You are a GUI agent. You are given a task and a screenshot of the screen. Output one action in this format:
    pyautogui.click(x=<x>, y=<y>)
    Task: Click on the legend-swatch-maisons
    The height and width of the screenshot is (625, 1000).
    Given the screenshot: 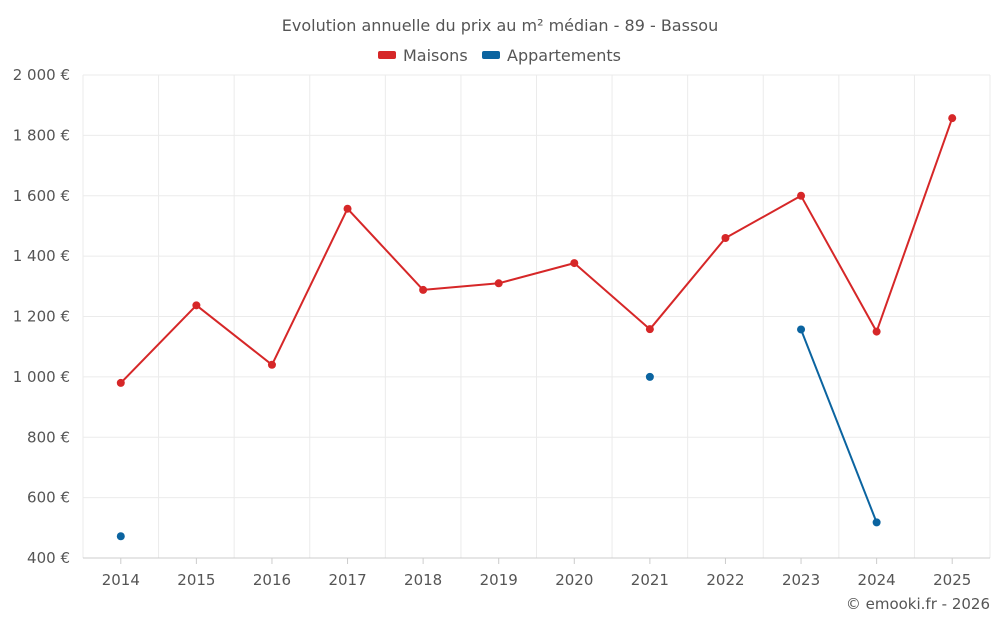 What is the action you would take?
    pyautogui.click(x=387, y=55)
    